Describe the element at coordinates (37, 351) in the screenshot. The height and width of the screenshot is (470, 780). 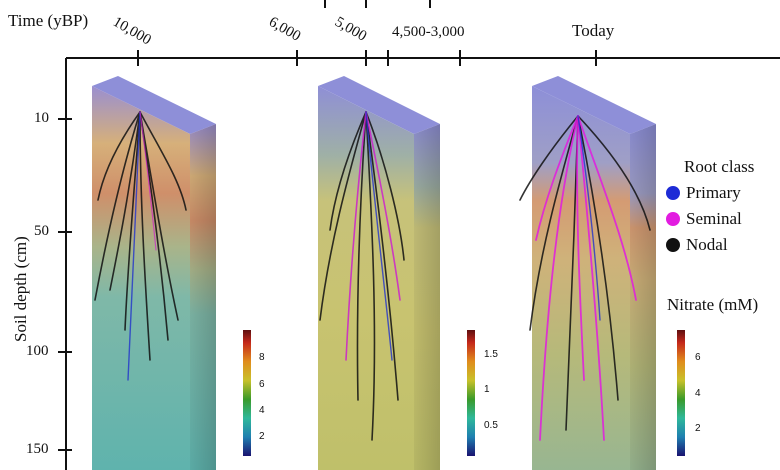
I see `depth-tick-label-2: 100` at that location.